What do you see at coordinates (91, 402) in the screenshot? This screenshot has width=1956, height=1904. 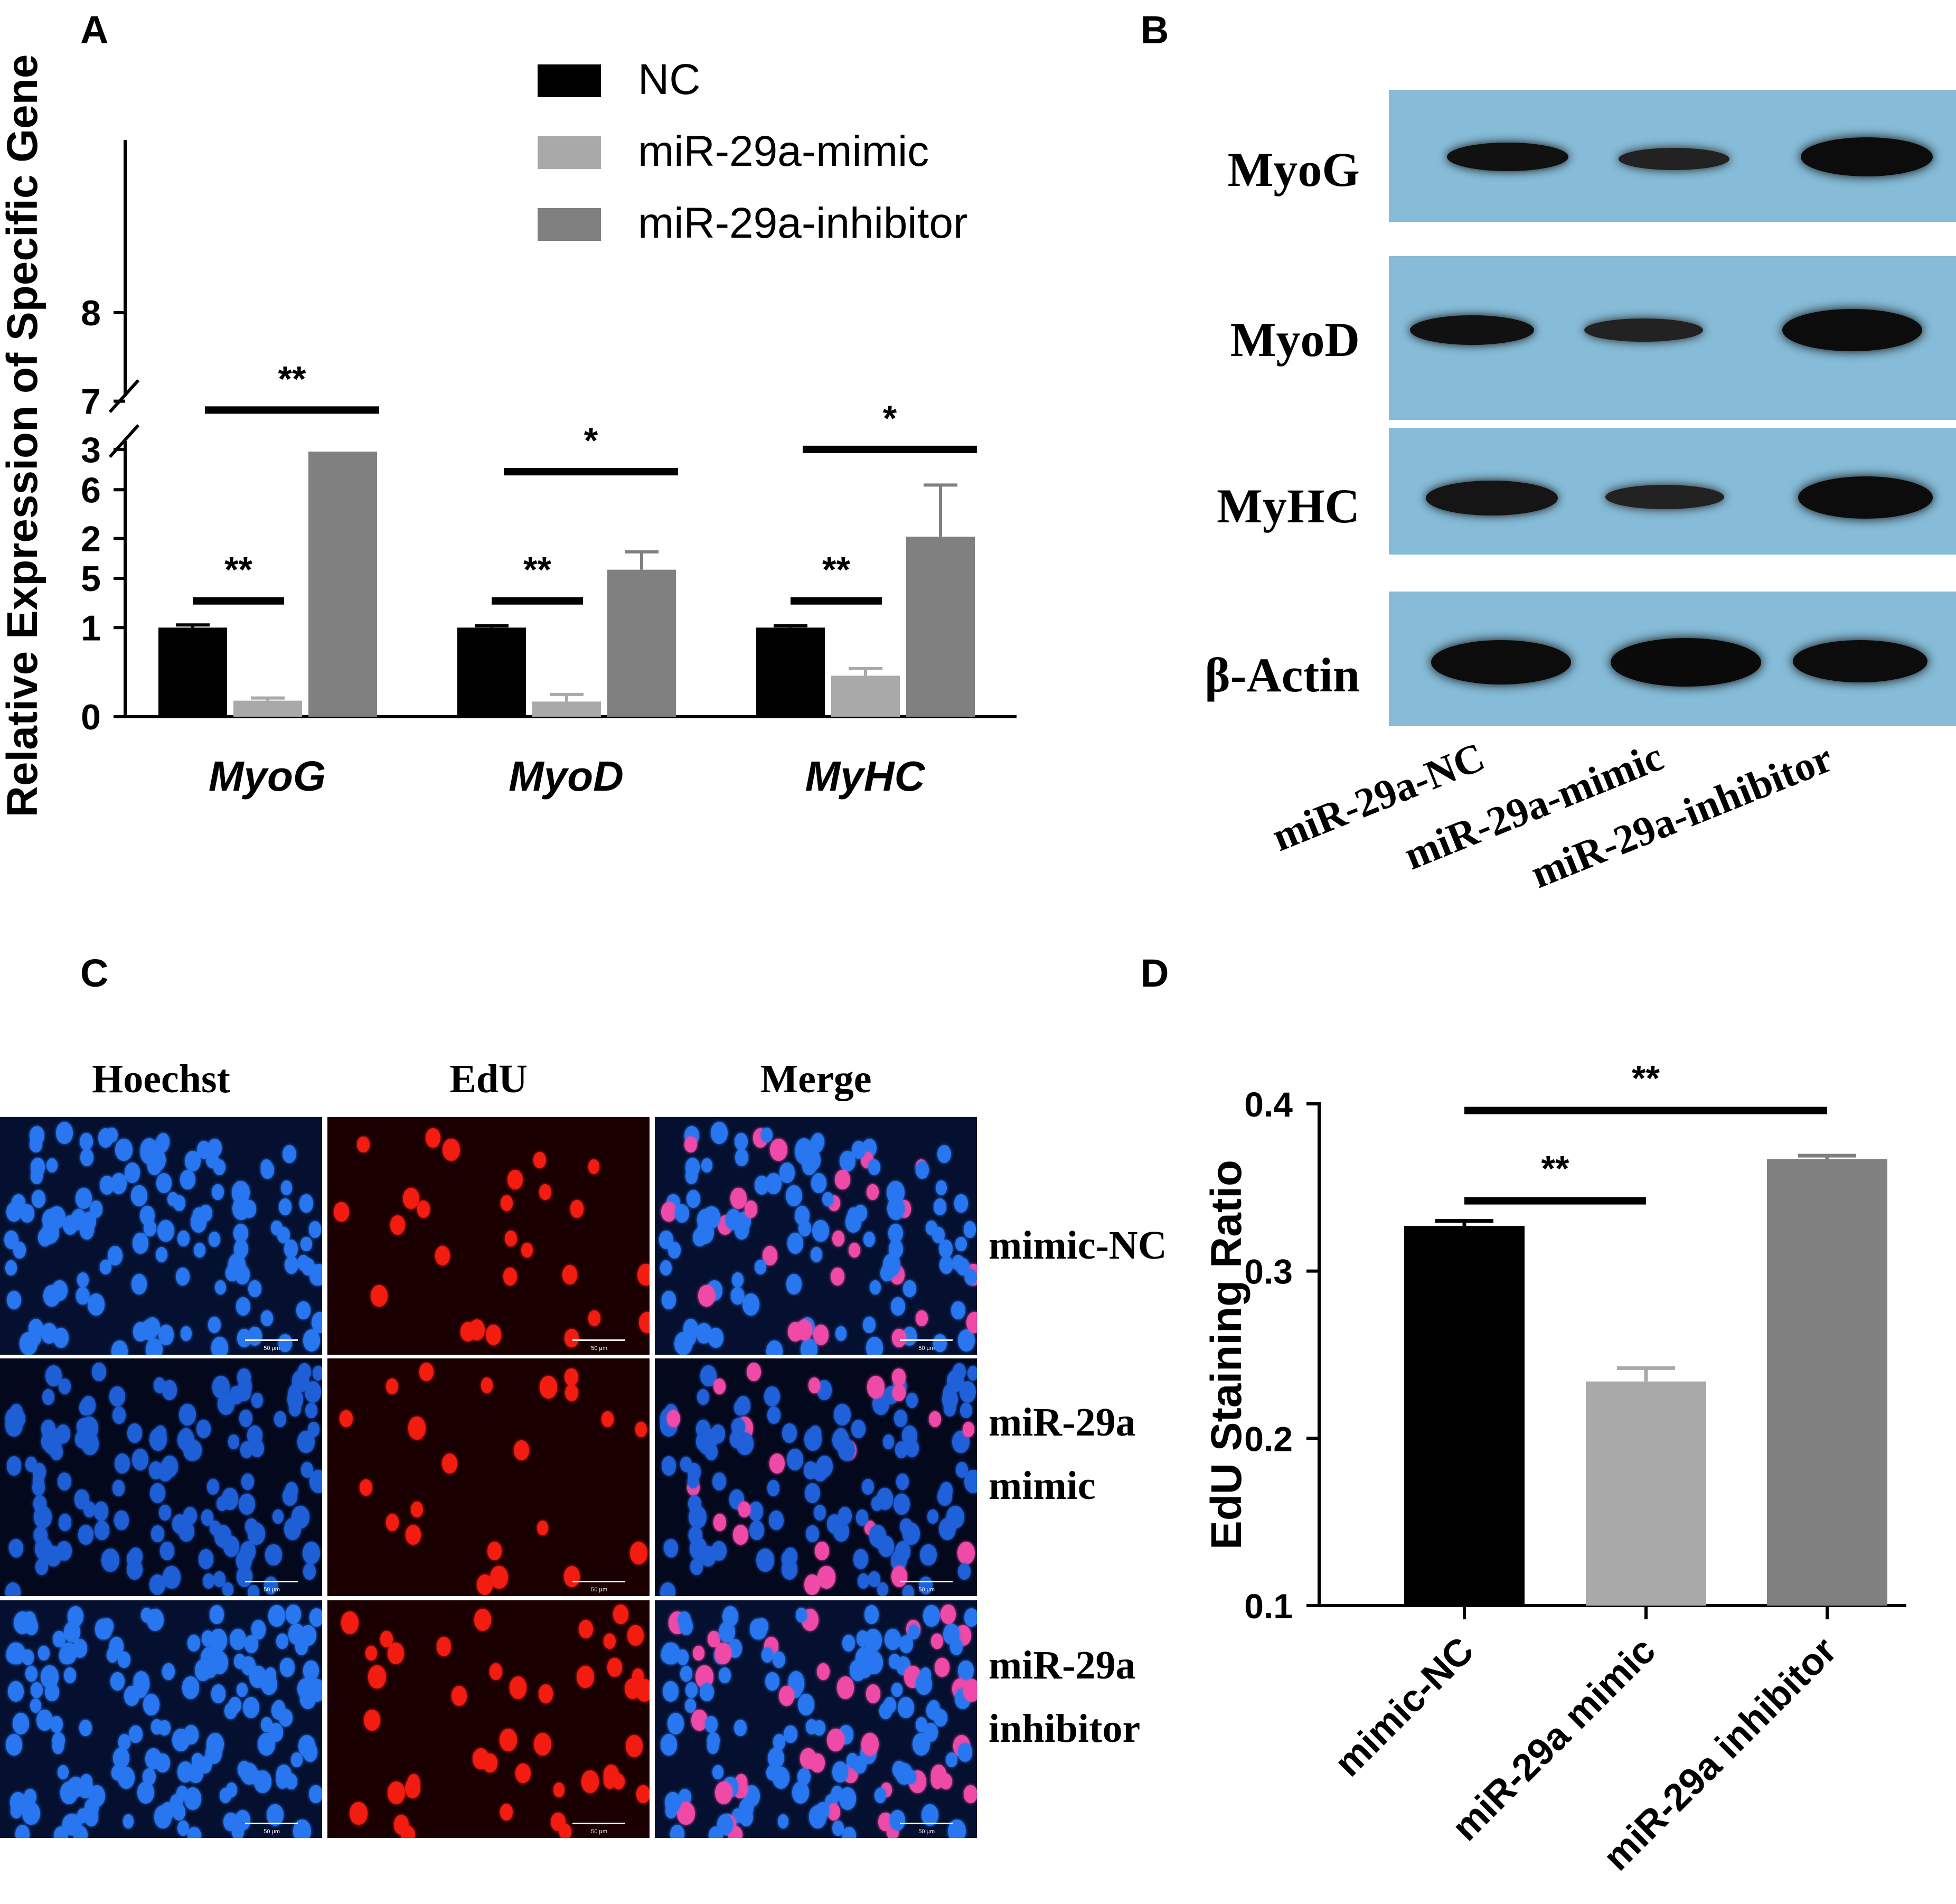 I see `y-tick-label: 7` at bounding box center [91, 402].